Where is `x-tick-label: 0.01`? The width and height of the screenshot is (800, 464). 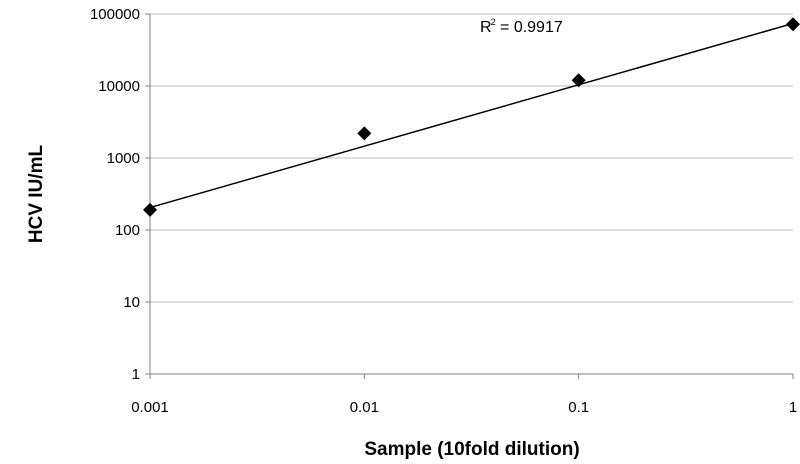
x-tick-label: 0.01 is located at coordinates (364, 407).